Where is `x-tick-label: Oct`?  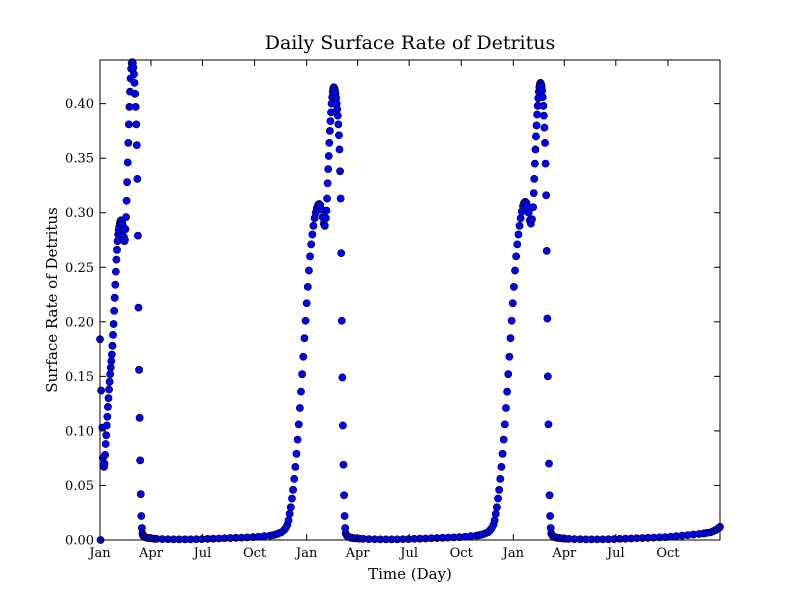
x-tick-label: Oct is located at coordinates (462, 553).